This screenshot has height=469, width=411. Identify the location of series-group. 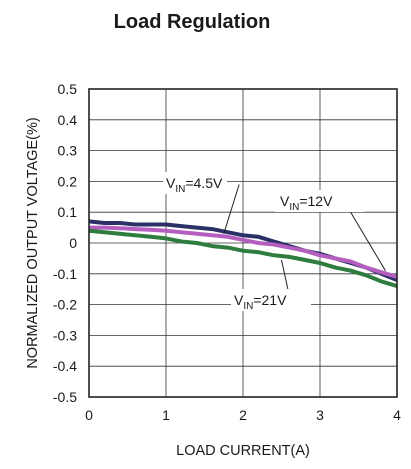
(243, 254).